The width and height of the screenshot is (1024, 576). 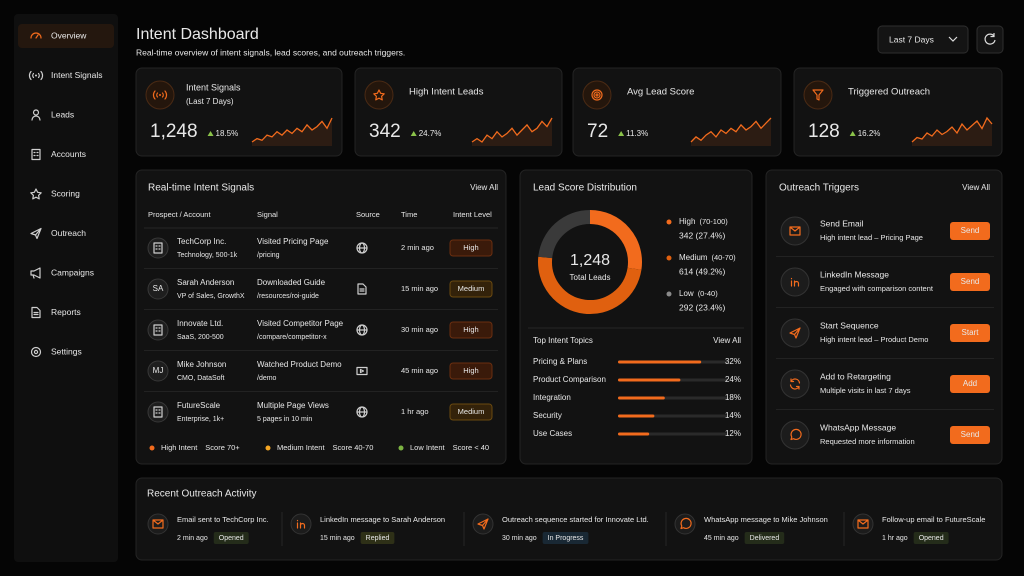 I want to click on nav-item: Campaigns, so click(x=72, y=272).